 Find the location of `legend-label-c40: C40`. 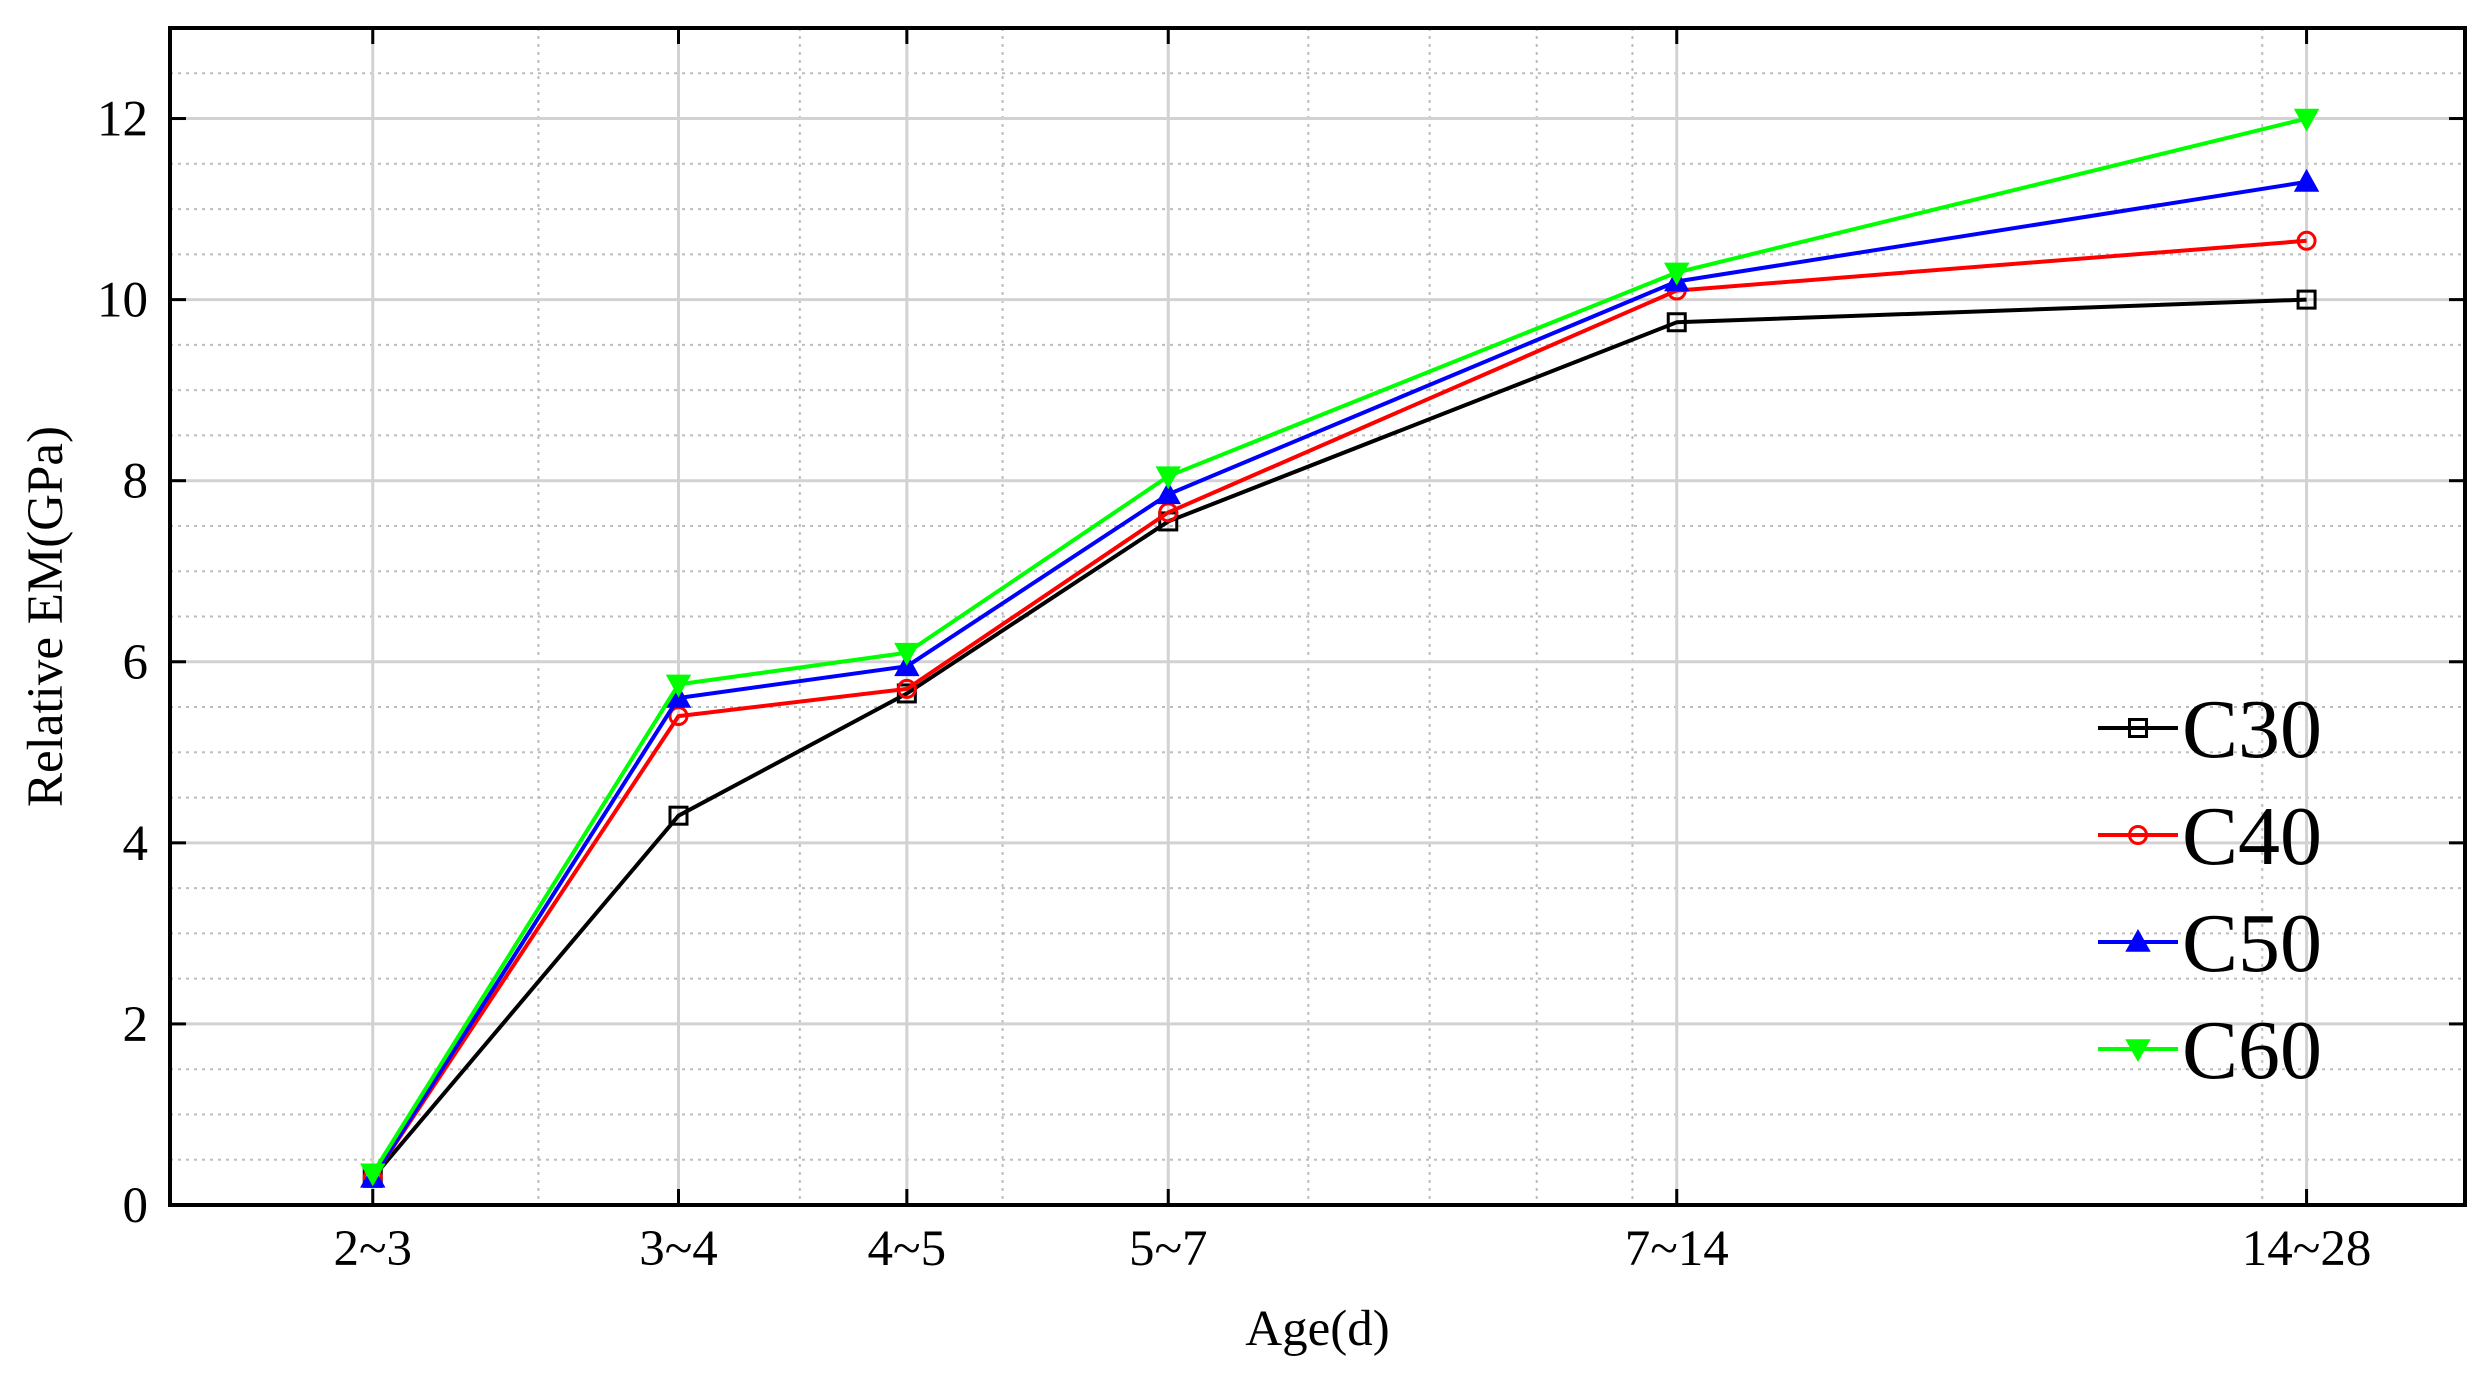

legend-label-c40: C40 is located at coordinates (2252, 836).